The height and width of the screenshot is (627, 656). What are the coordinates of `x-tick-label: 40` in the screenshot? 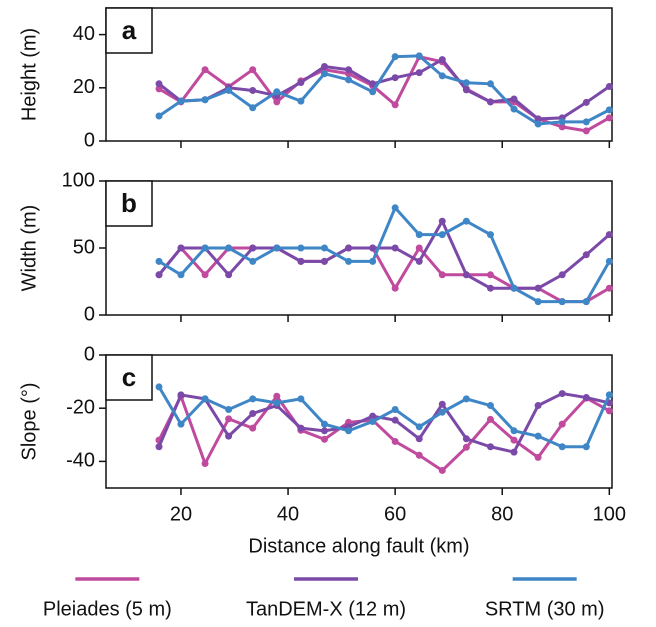 It's located at (288, 514).